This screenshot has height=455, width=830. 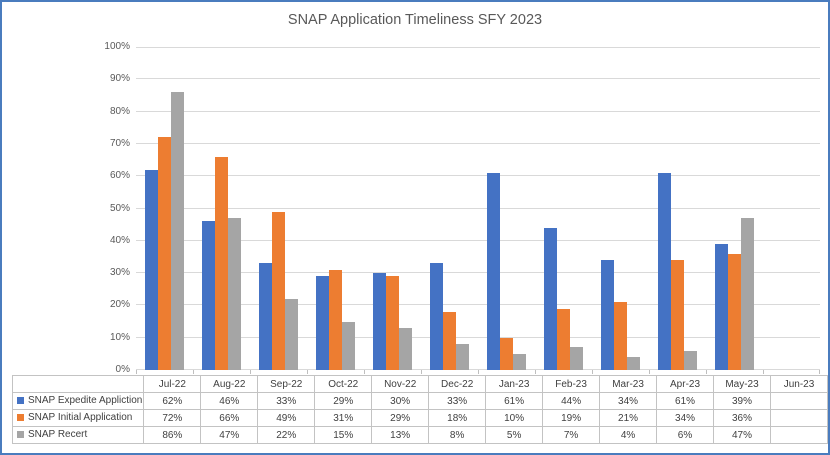 I want to click on table-value-cell: 36%, so click(x=742, y=418).